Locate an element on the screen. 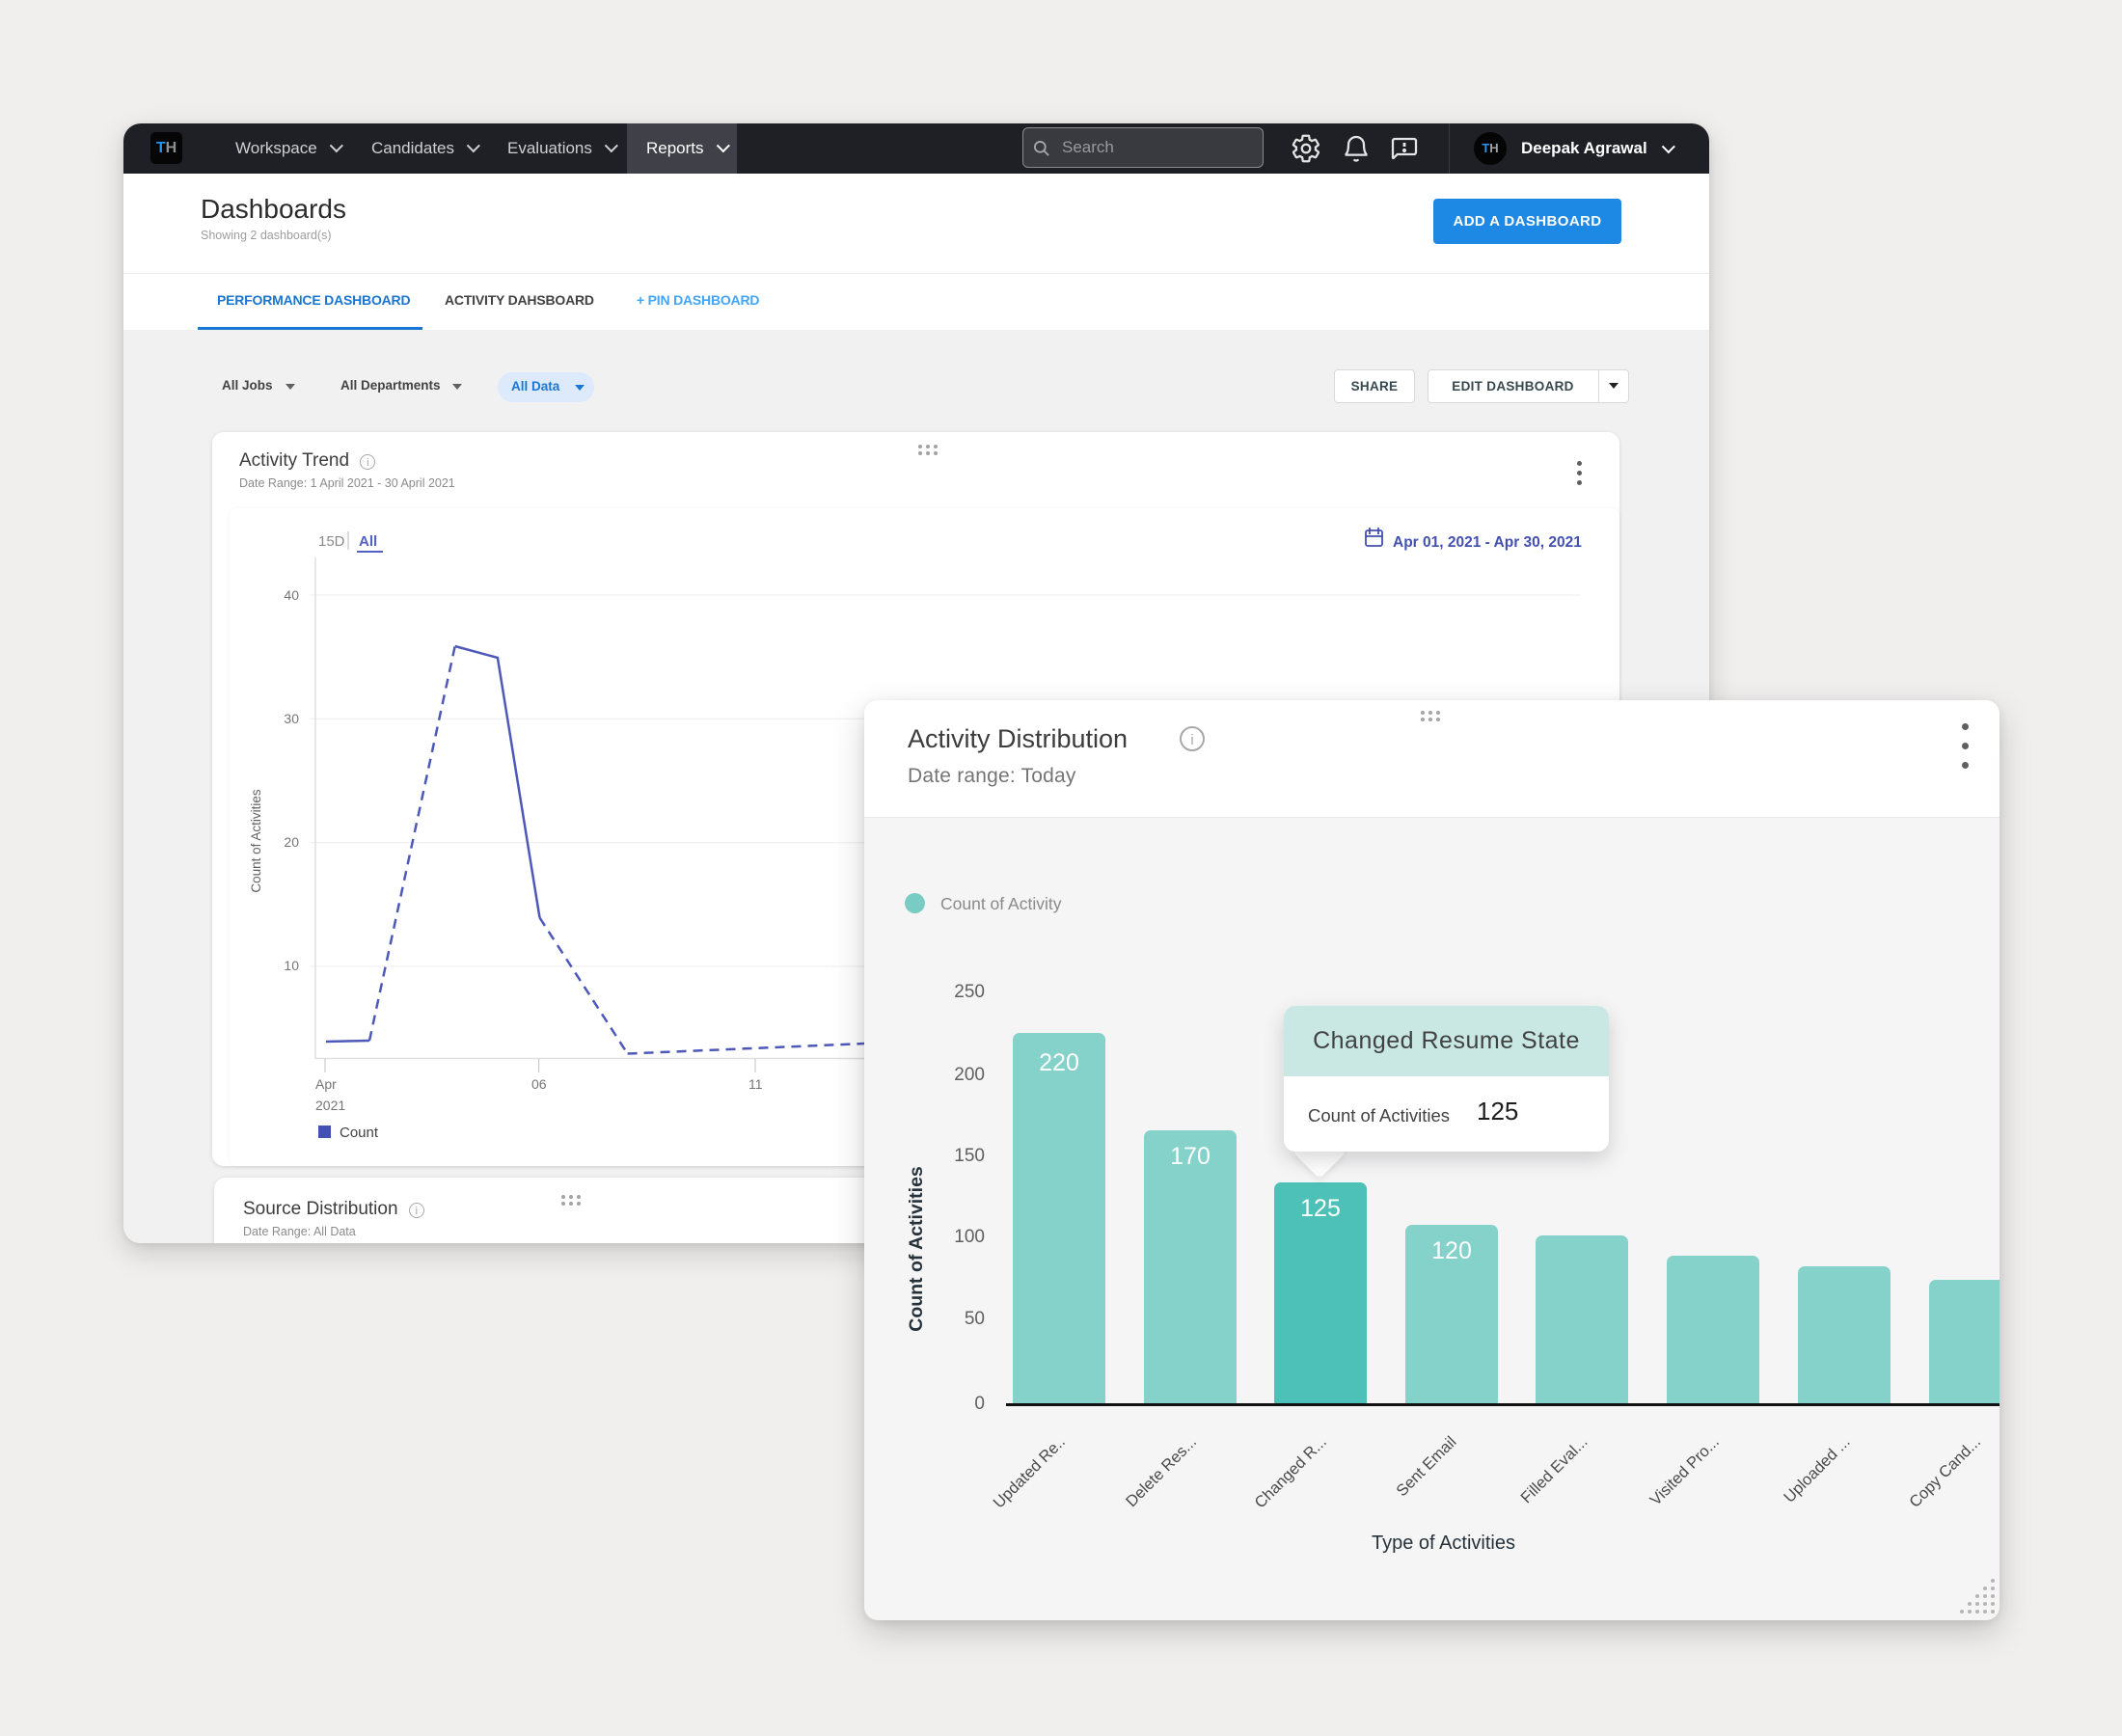 Image resolution: width=2122 pixels, height=1736 pixels. svg-text: 15D is located at coordinates (332, 541).